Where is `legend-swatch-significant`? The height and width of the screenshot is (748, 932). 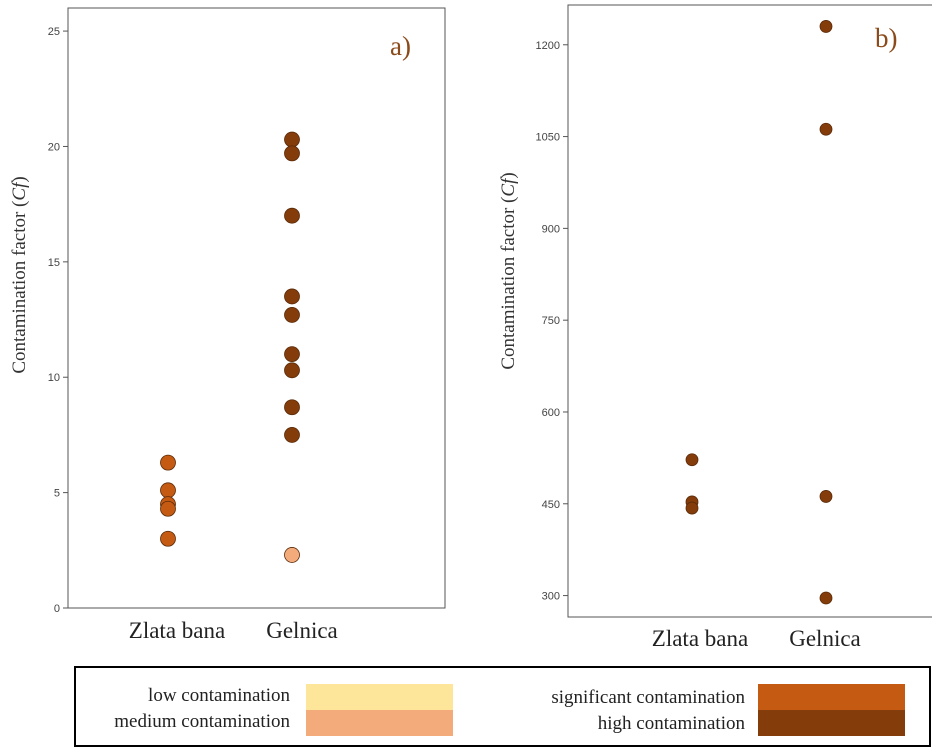 legend-swatch-significant is located at coordinates (831, 697).